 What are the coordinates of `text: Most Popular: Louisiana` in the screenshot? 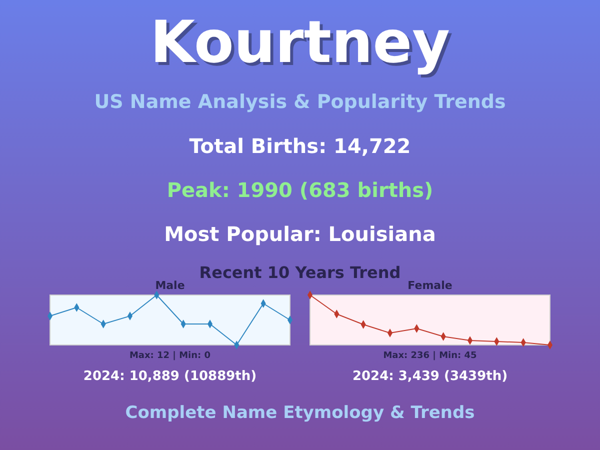 It's located at (300, 234).